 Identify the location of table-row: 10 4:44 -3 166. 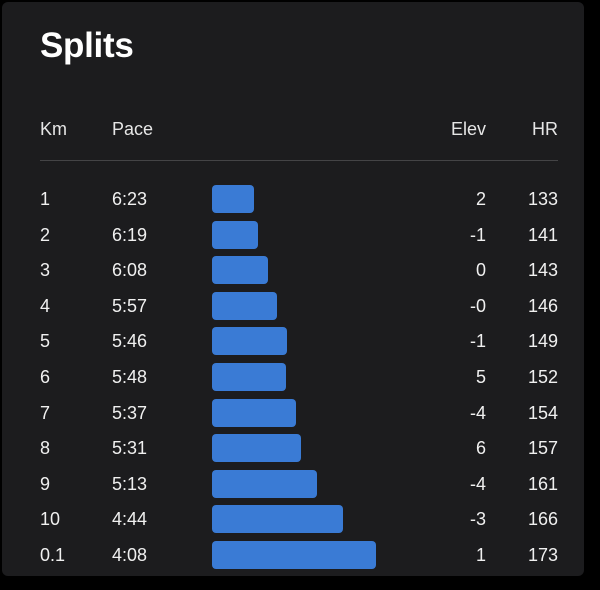
(293, 519).